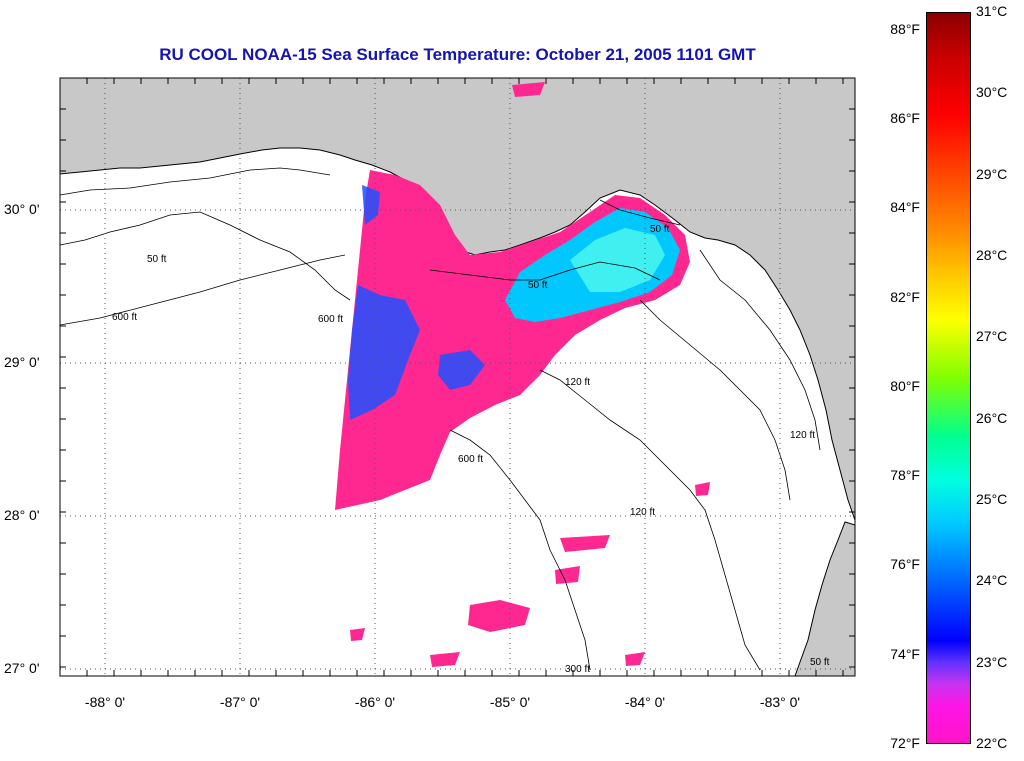 This screenshot has width=1024, height=761. I want to click on colorbar-f-label: 74°F, so click(905, 653).